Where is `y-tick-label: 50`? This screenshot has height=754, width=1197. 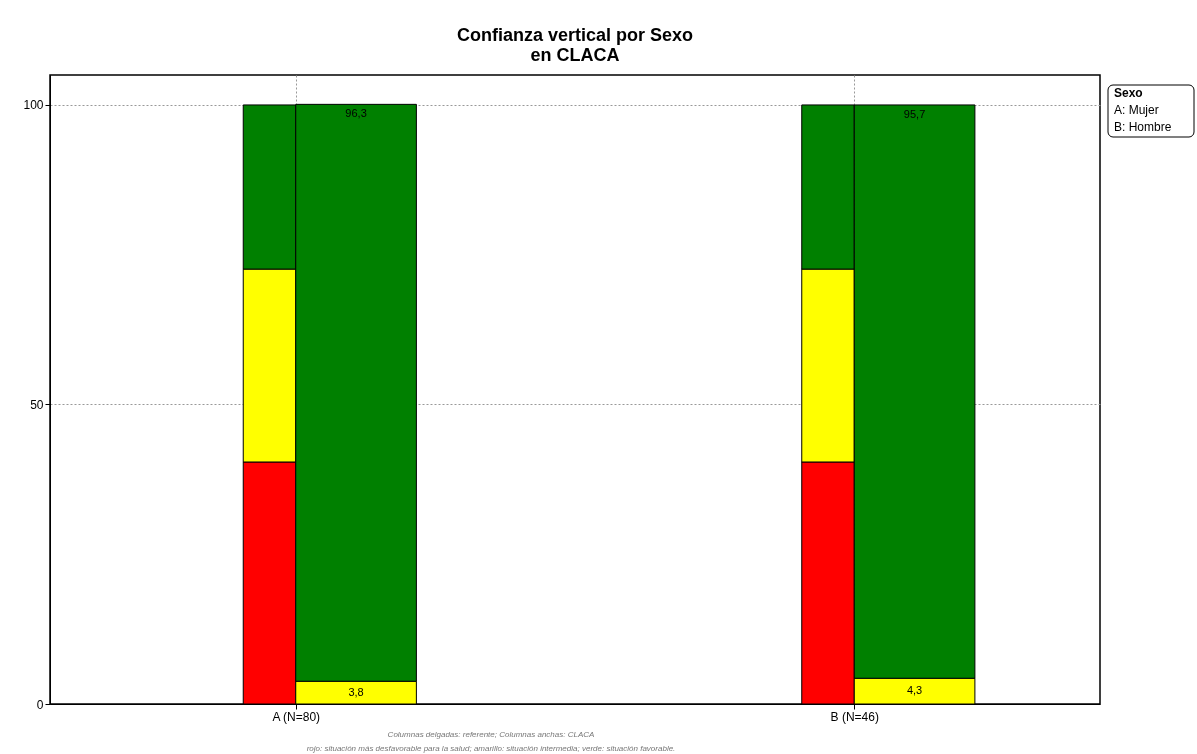 y-tick-label: 50 is located at coordinates (37, 404).